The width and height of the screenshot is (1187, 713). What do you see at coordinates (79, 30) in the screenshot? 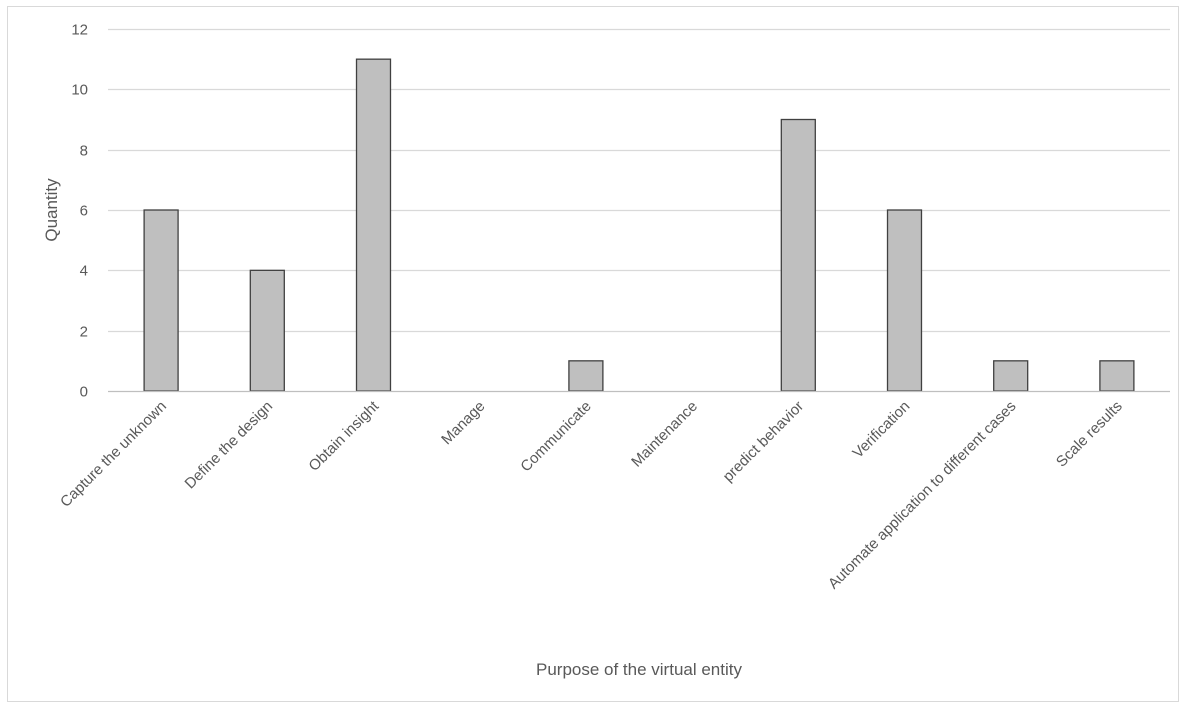
I see `y-tick-label: 12` at bounding box center [79, 30].